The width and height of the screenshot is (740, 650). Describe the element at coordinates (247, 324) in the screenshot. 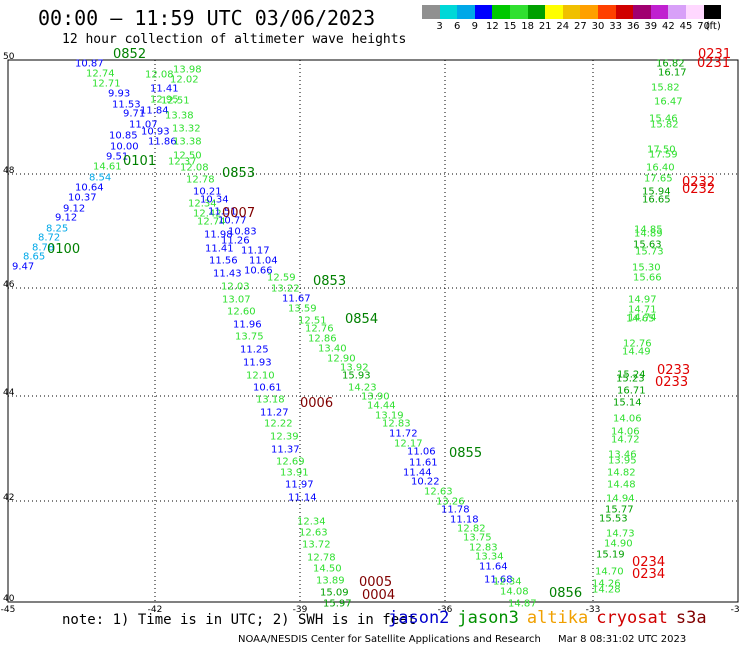

I see `swh-observation: 11.96` at that location.